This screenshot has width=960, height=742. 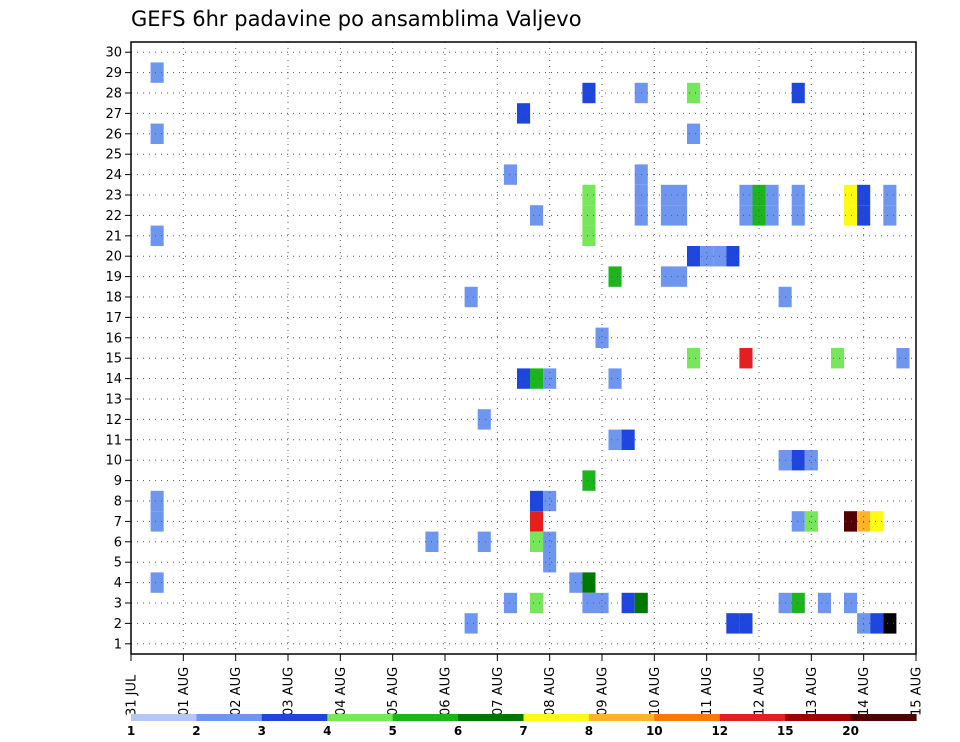 I want to click on y-tick-label: 30, so click(x=113, y=53).